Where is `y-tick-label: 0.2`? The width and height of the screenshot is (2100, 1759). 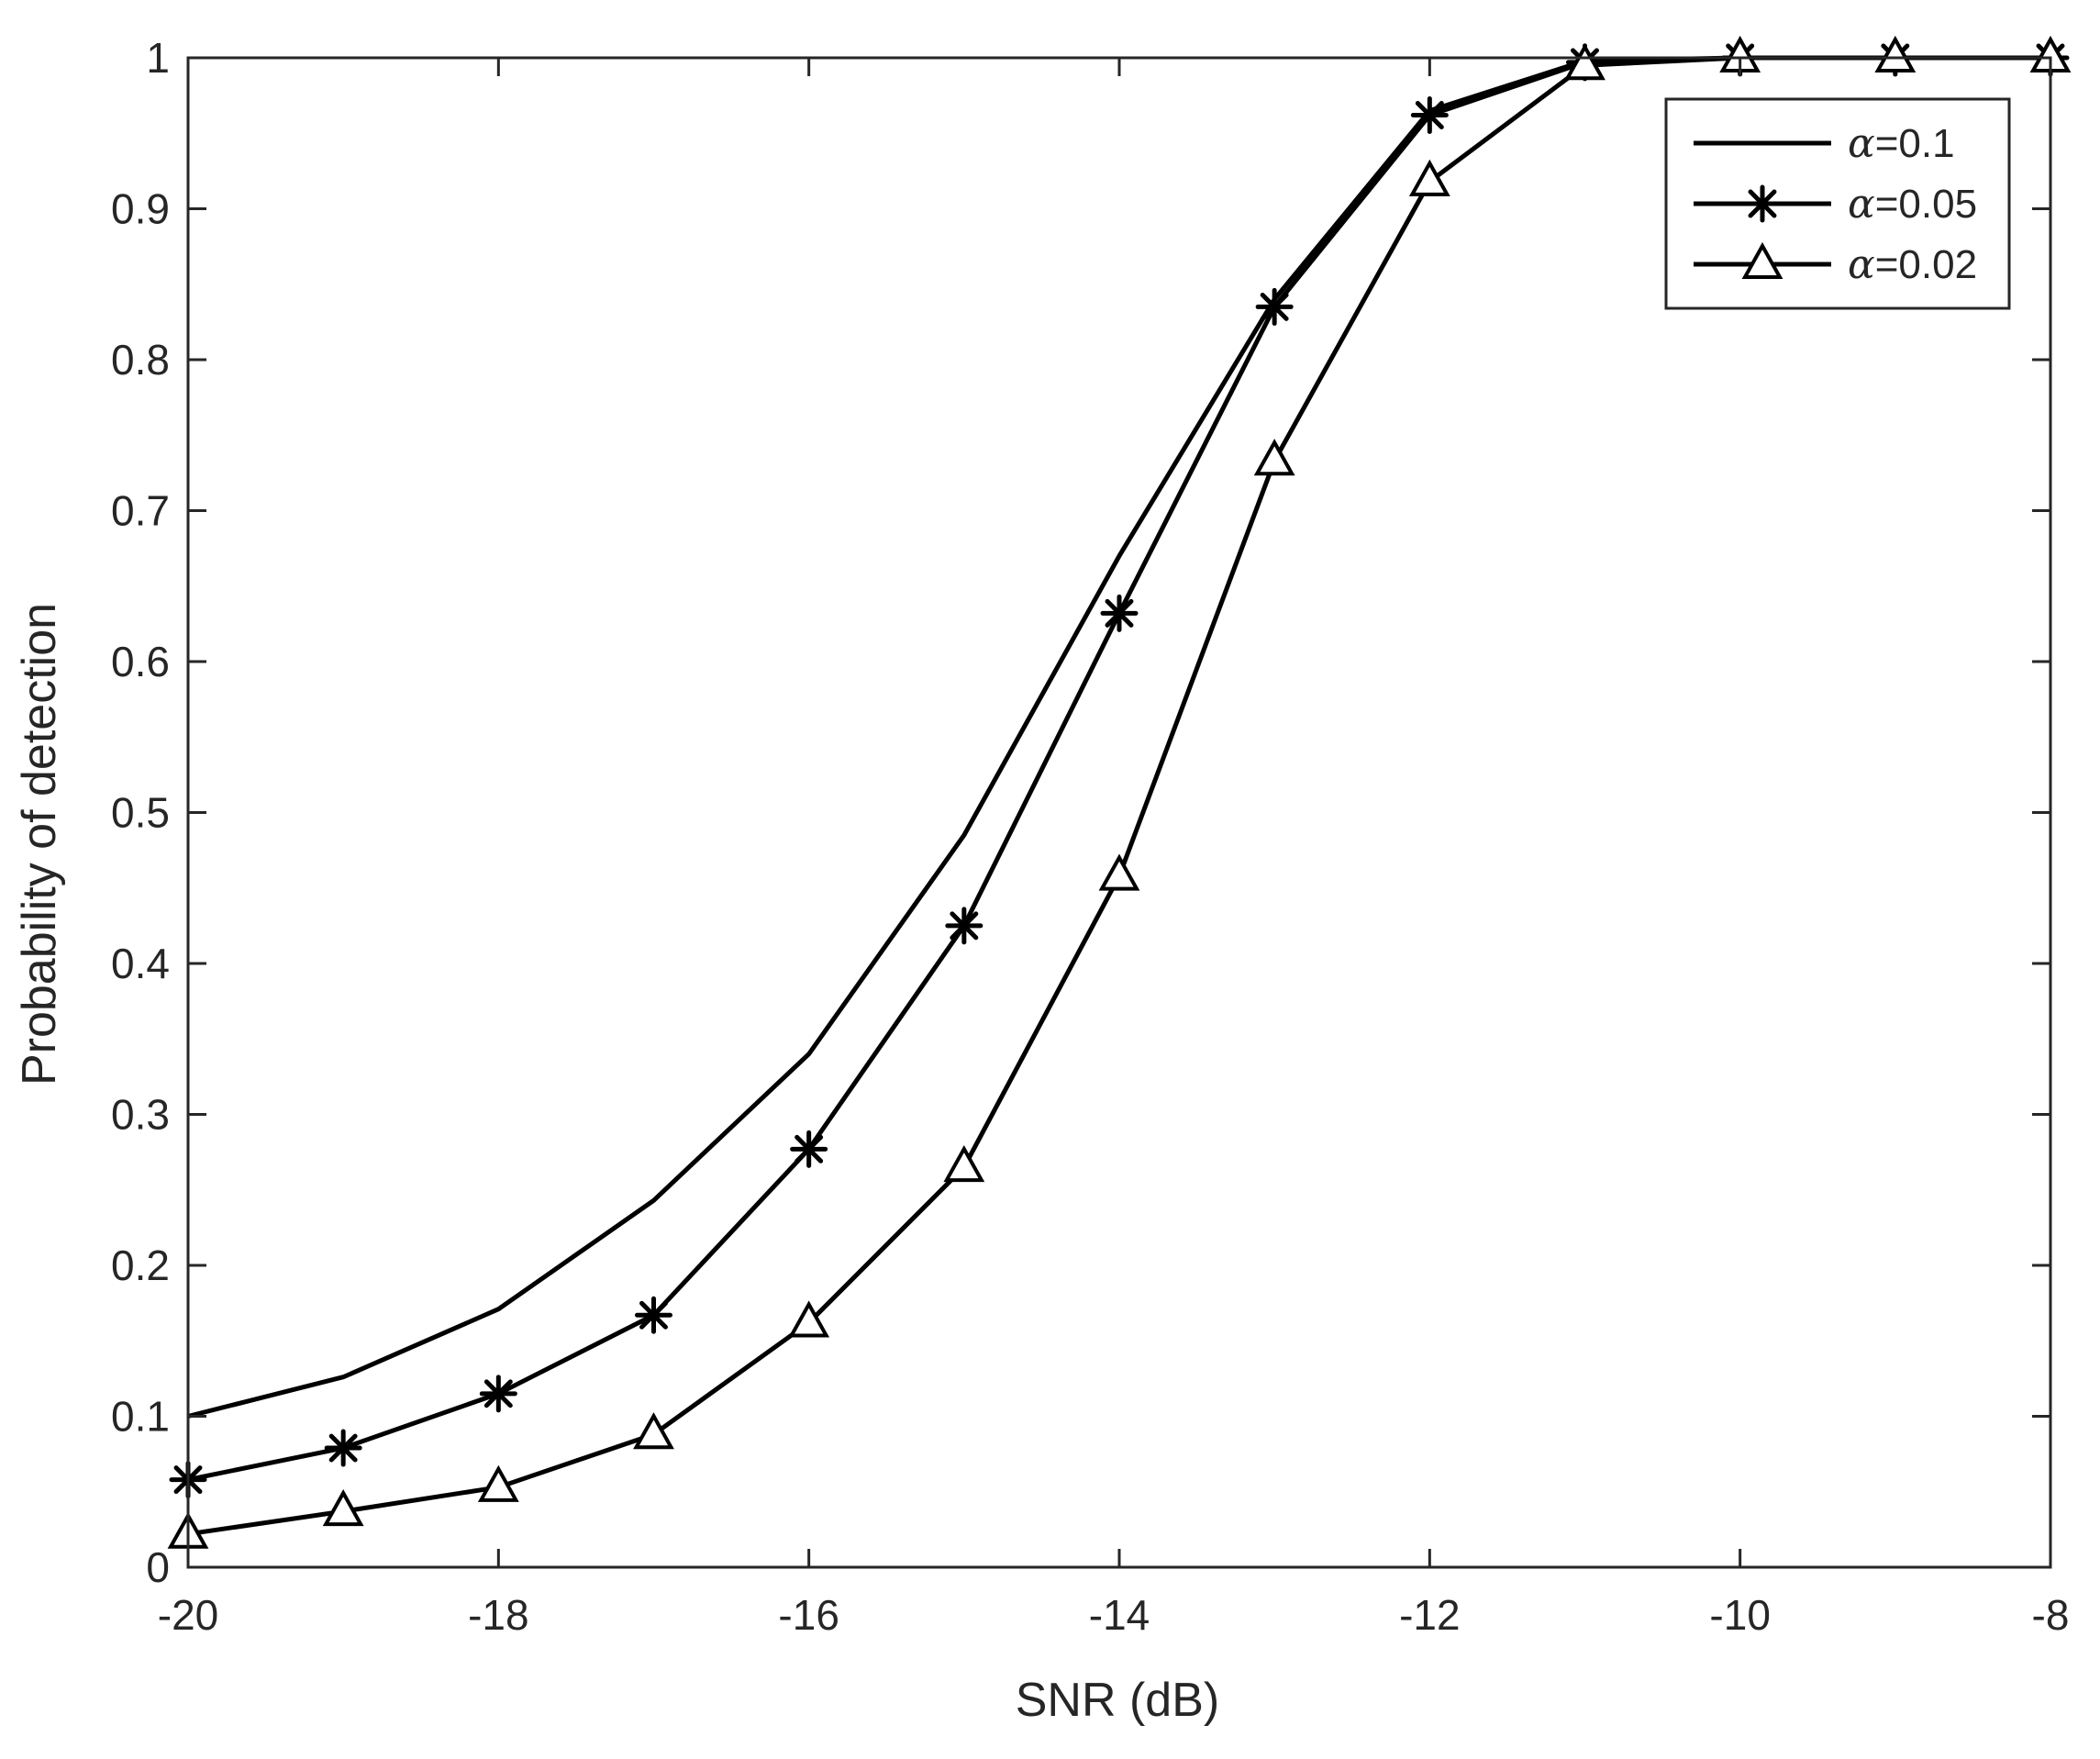 y-tick-label: 0.2 is located at coordinates (141, 1265).